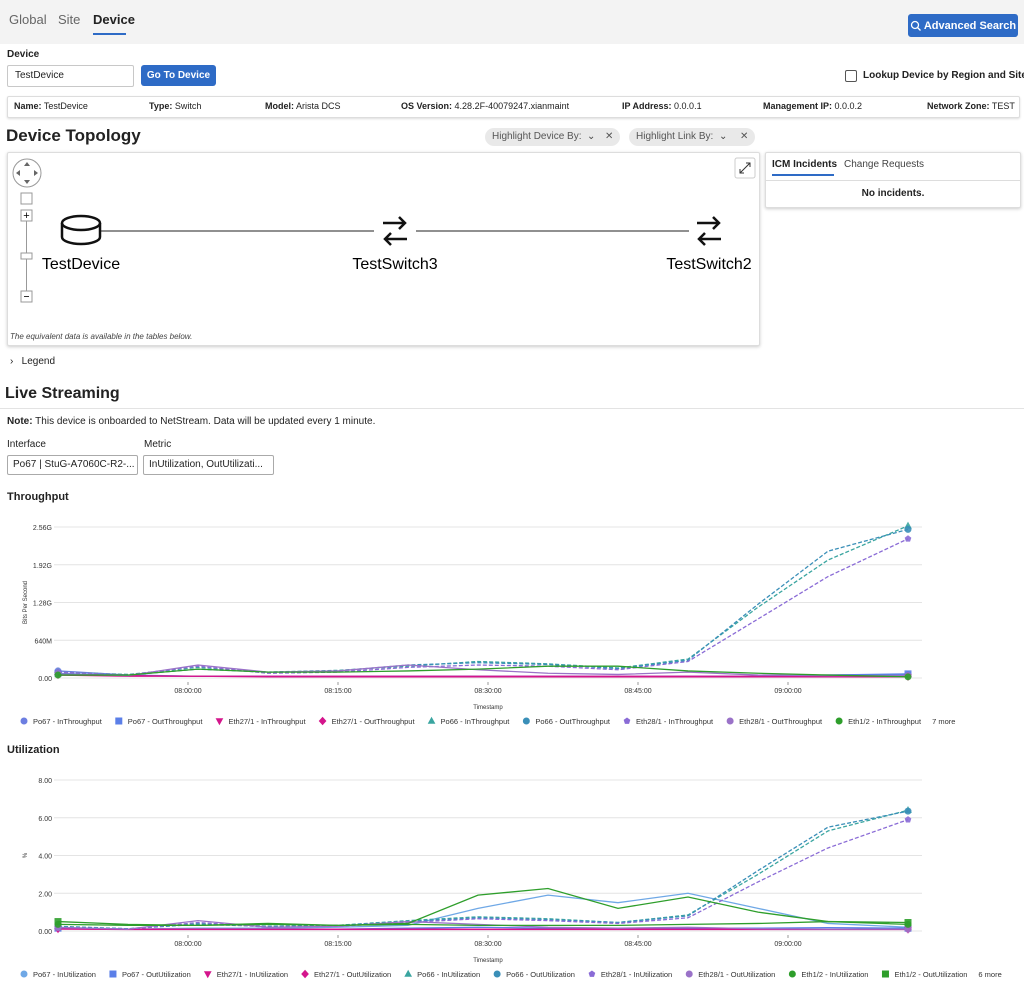 The image size is (1024, 991). Describe the element at coordinates (483, 869) in the screenshot. I see `series-line` at that location.